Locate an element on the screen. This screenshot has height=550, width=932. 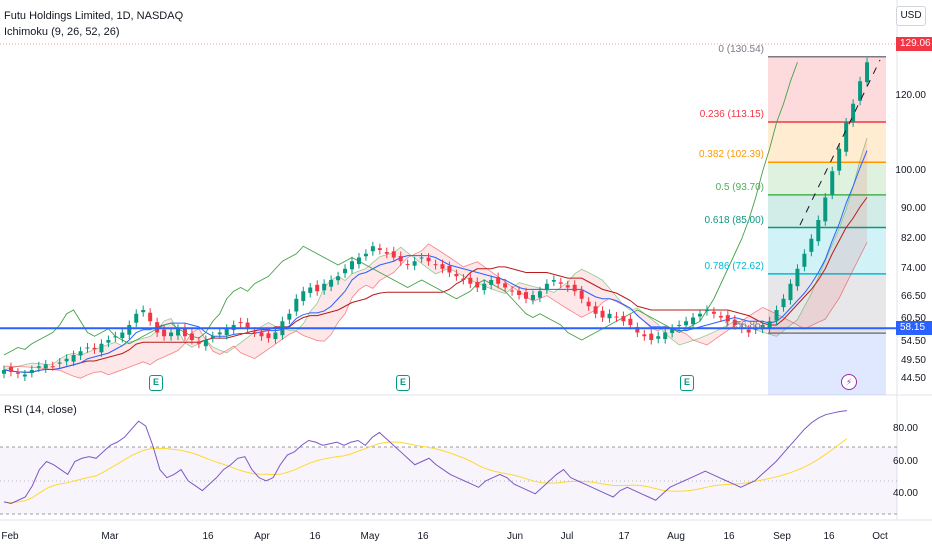
rsi-legend: RSI (14, close) is located at coordinates (40, 410).